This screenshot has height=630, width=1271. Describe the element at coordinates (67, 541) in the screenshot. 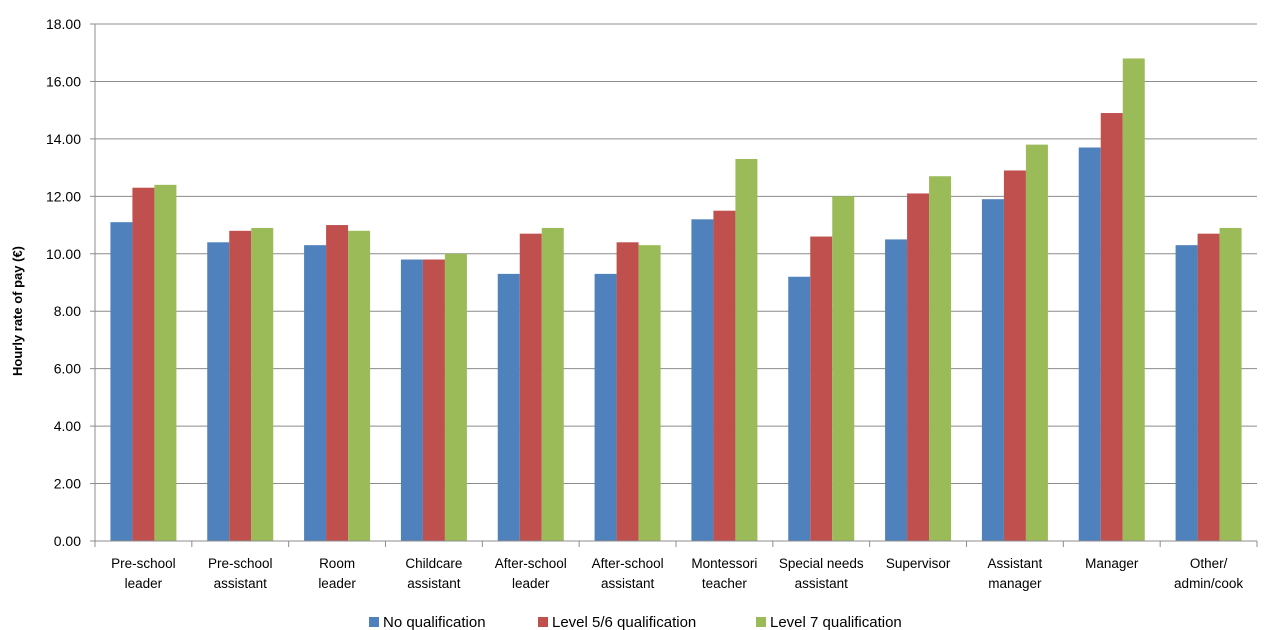

I see `y-tick-label: 0.00` at that location.